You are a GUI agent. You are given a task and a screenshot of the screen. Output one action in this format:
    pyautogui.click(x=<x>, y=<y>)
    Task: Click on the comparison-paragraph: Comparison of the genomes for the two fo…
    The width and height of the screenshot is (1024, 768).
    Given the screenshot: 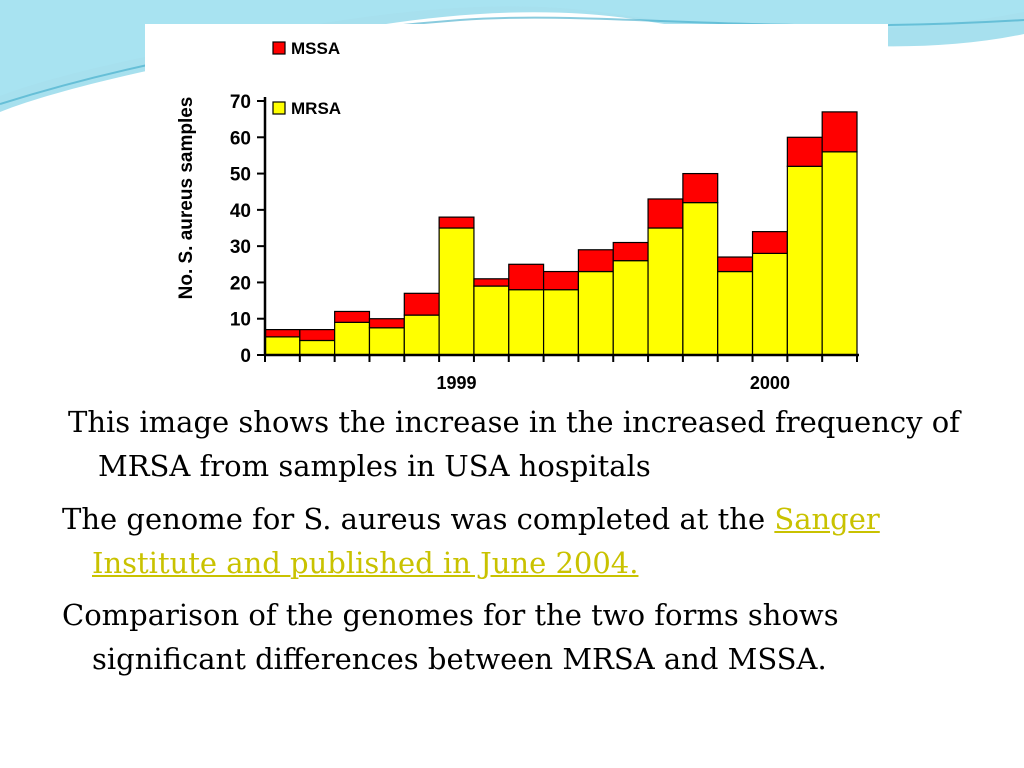 What is the action you would take?
    pyautogui.click(x=517, y=637)
    